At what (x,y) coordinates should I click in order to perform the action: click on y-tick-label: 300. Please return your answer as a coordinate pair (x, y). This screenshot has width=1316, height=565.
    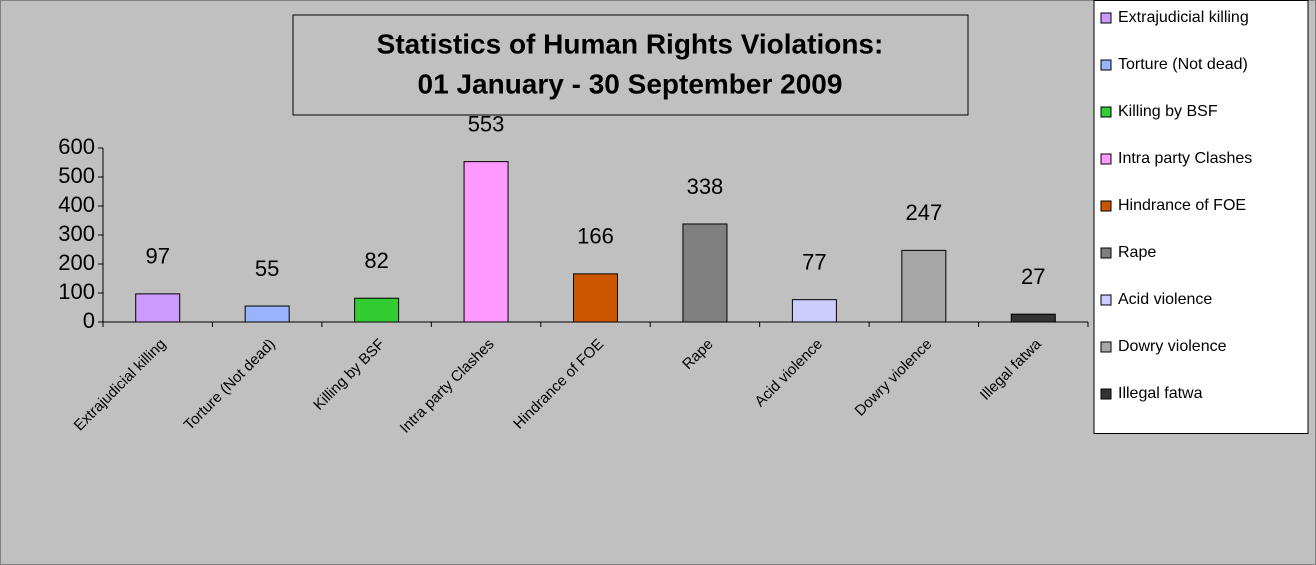
    Looking at the image, I should click on (76, 233).